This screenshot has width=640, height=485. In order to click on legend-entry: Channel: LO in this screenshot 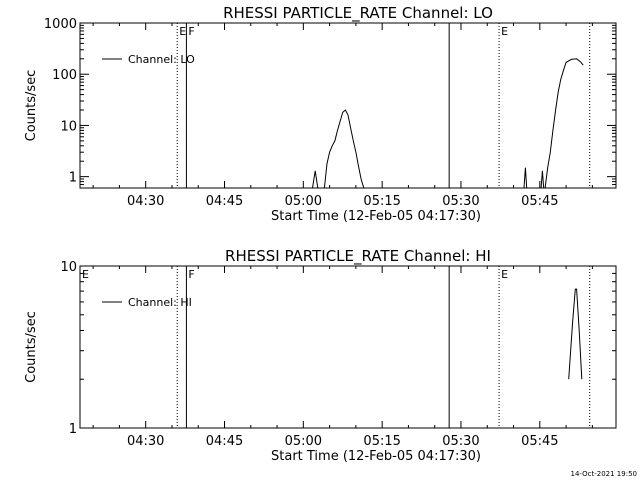, I will do `click(161, 59)`.